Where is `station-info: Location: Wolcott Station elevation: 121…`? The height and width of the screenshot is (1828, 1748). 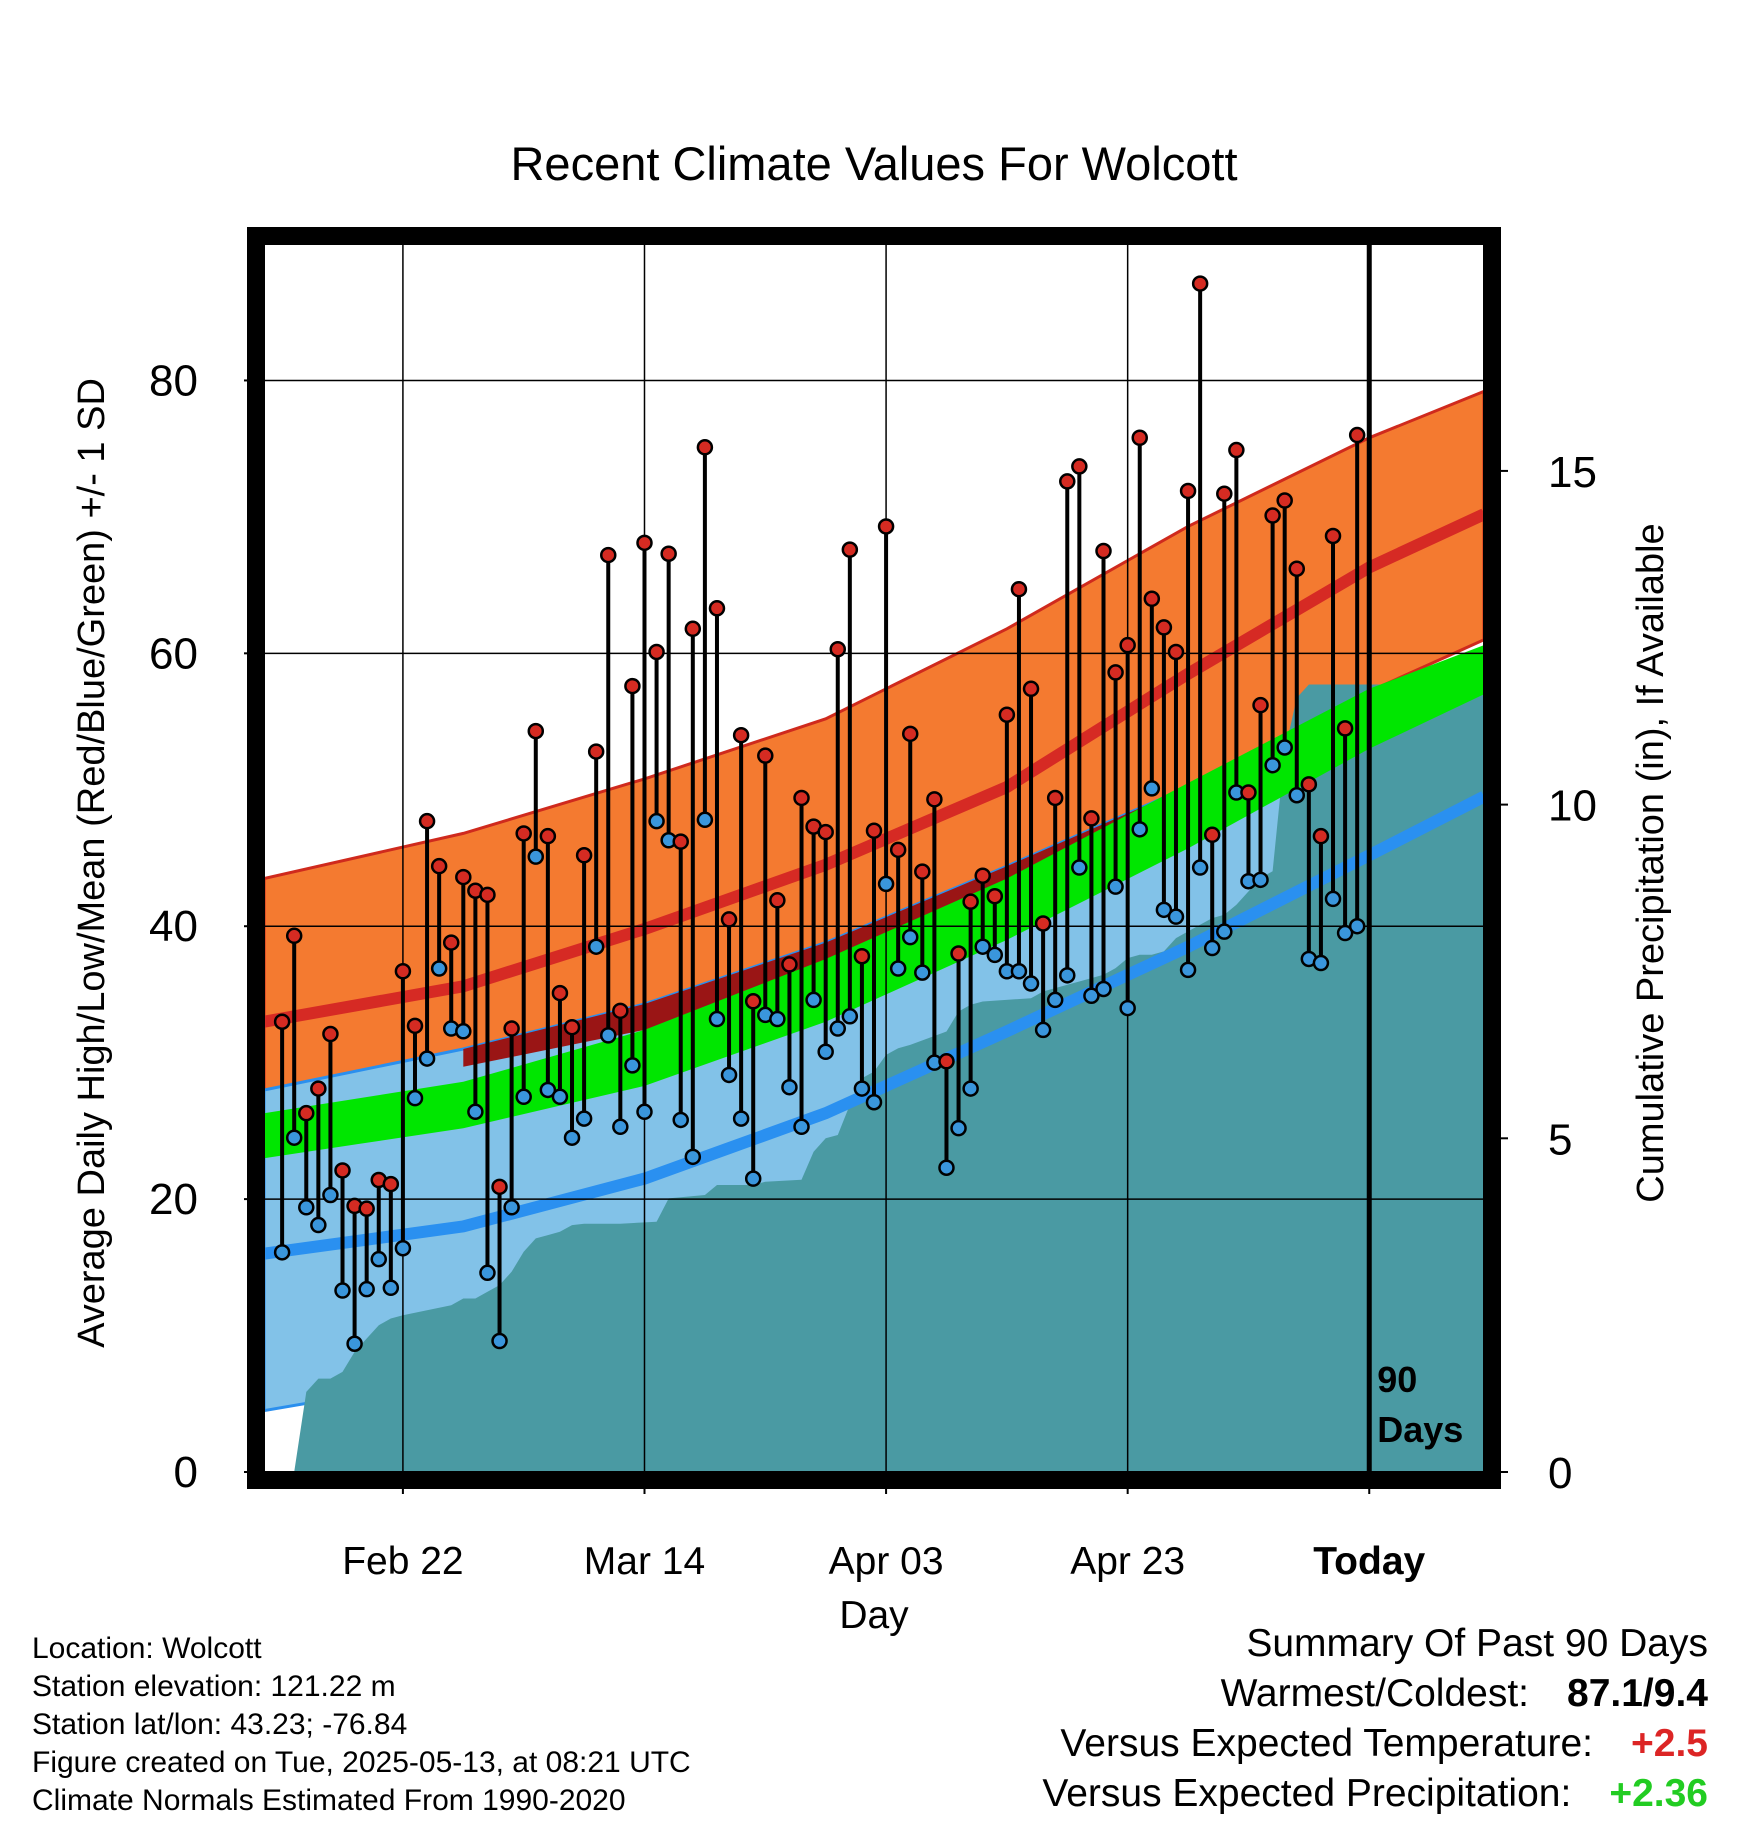
station-info: Location: Wolcott Station elevation: 121… is located at coordinates (361, 1725).